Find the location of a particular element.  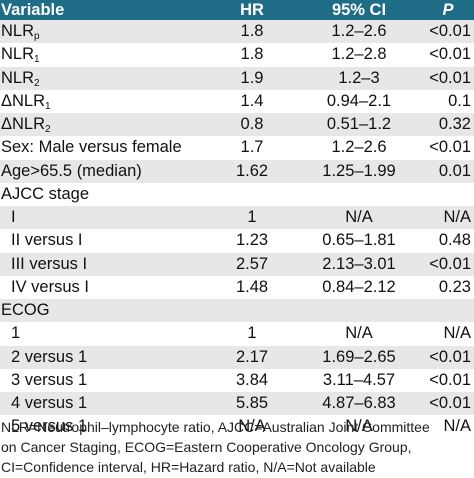

row-ci: 3.11–4.57 is located at coordinates (359, 379).